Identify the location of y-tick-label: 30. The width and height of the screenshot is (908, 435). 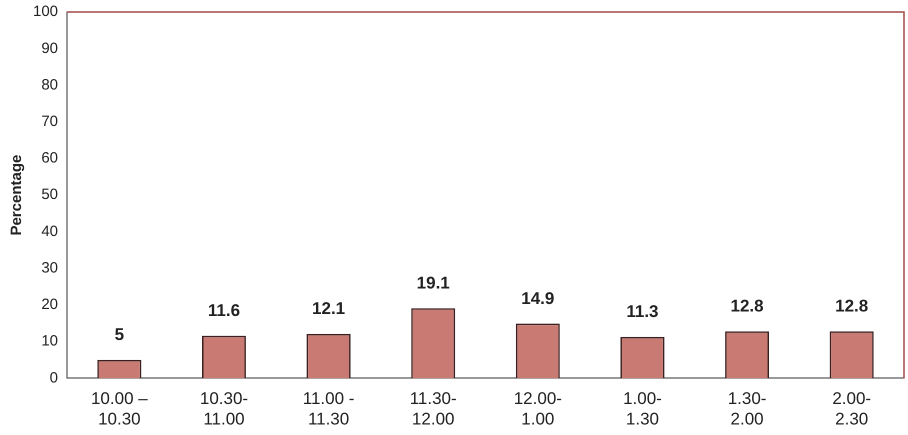
(49, 267).